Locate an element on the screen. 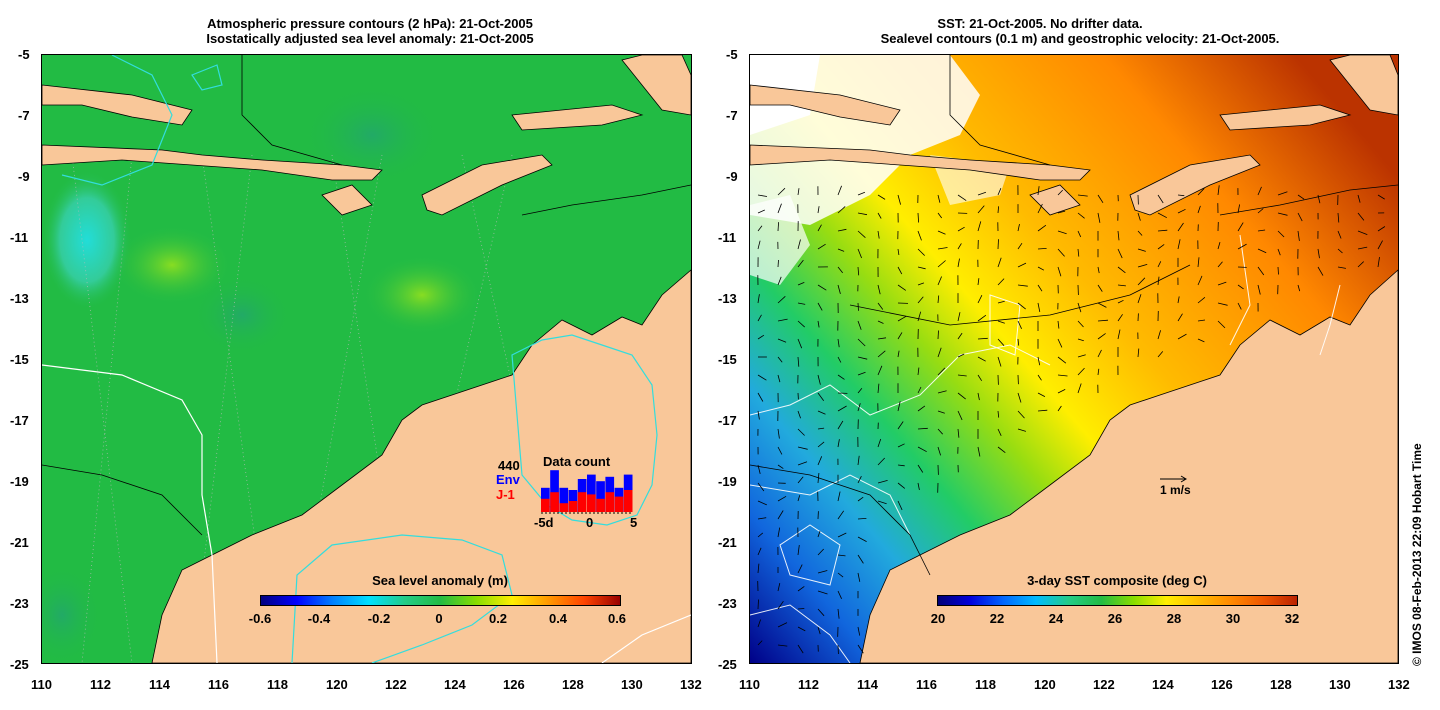 This screenshot has width=1440, height=710. right-x-tick: 118 is located at coordinates (985, 684).